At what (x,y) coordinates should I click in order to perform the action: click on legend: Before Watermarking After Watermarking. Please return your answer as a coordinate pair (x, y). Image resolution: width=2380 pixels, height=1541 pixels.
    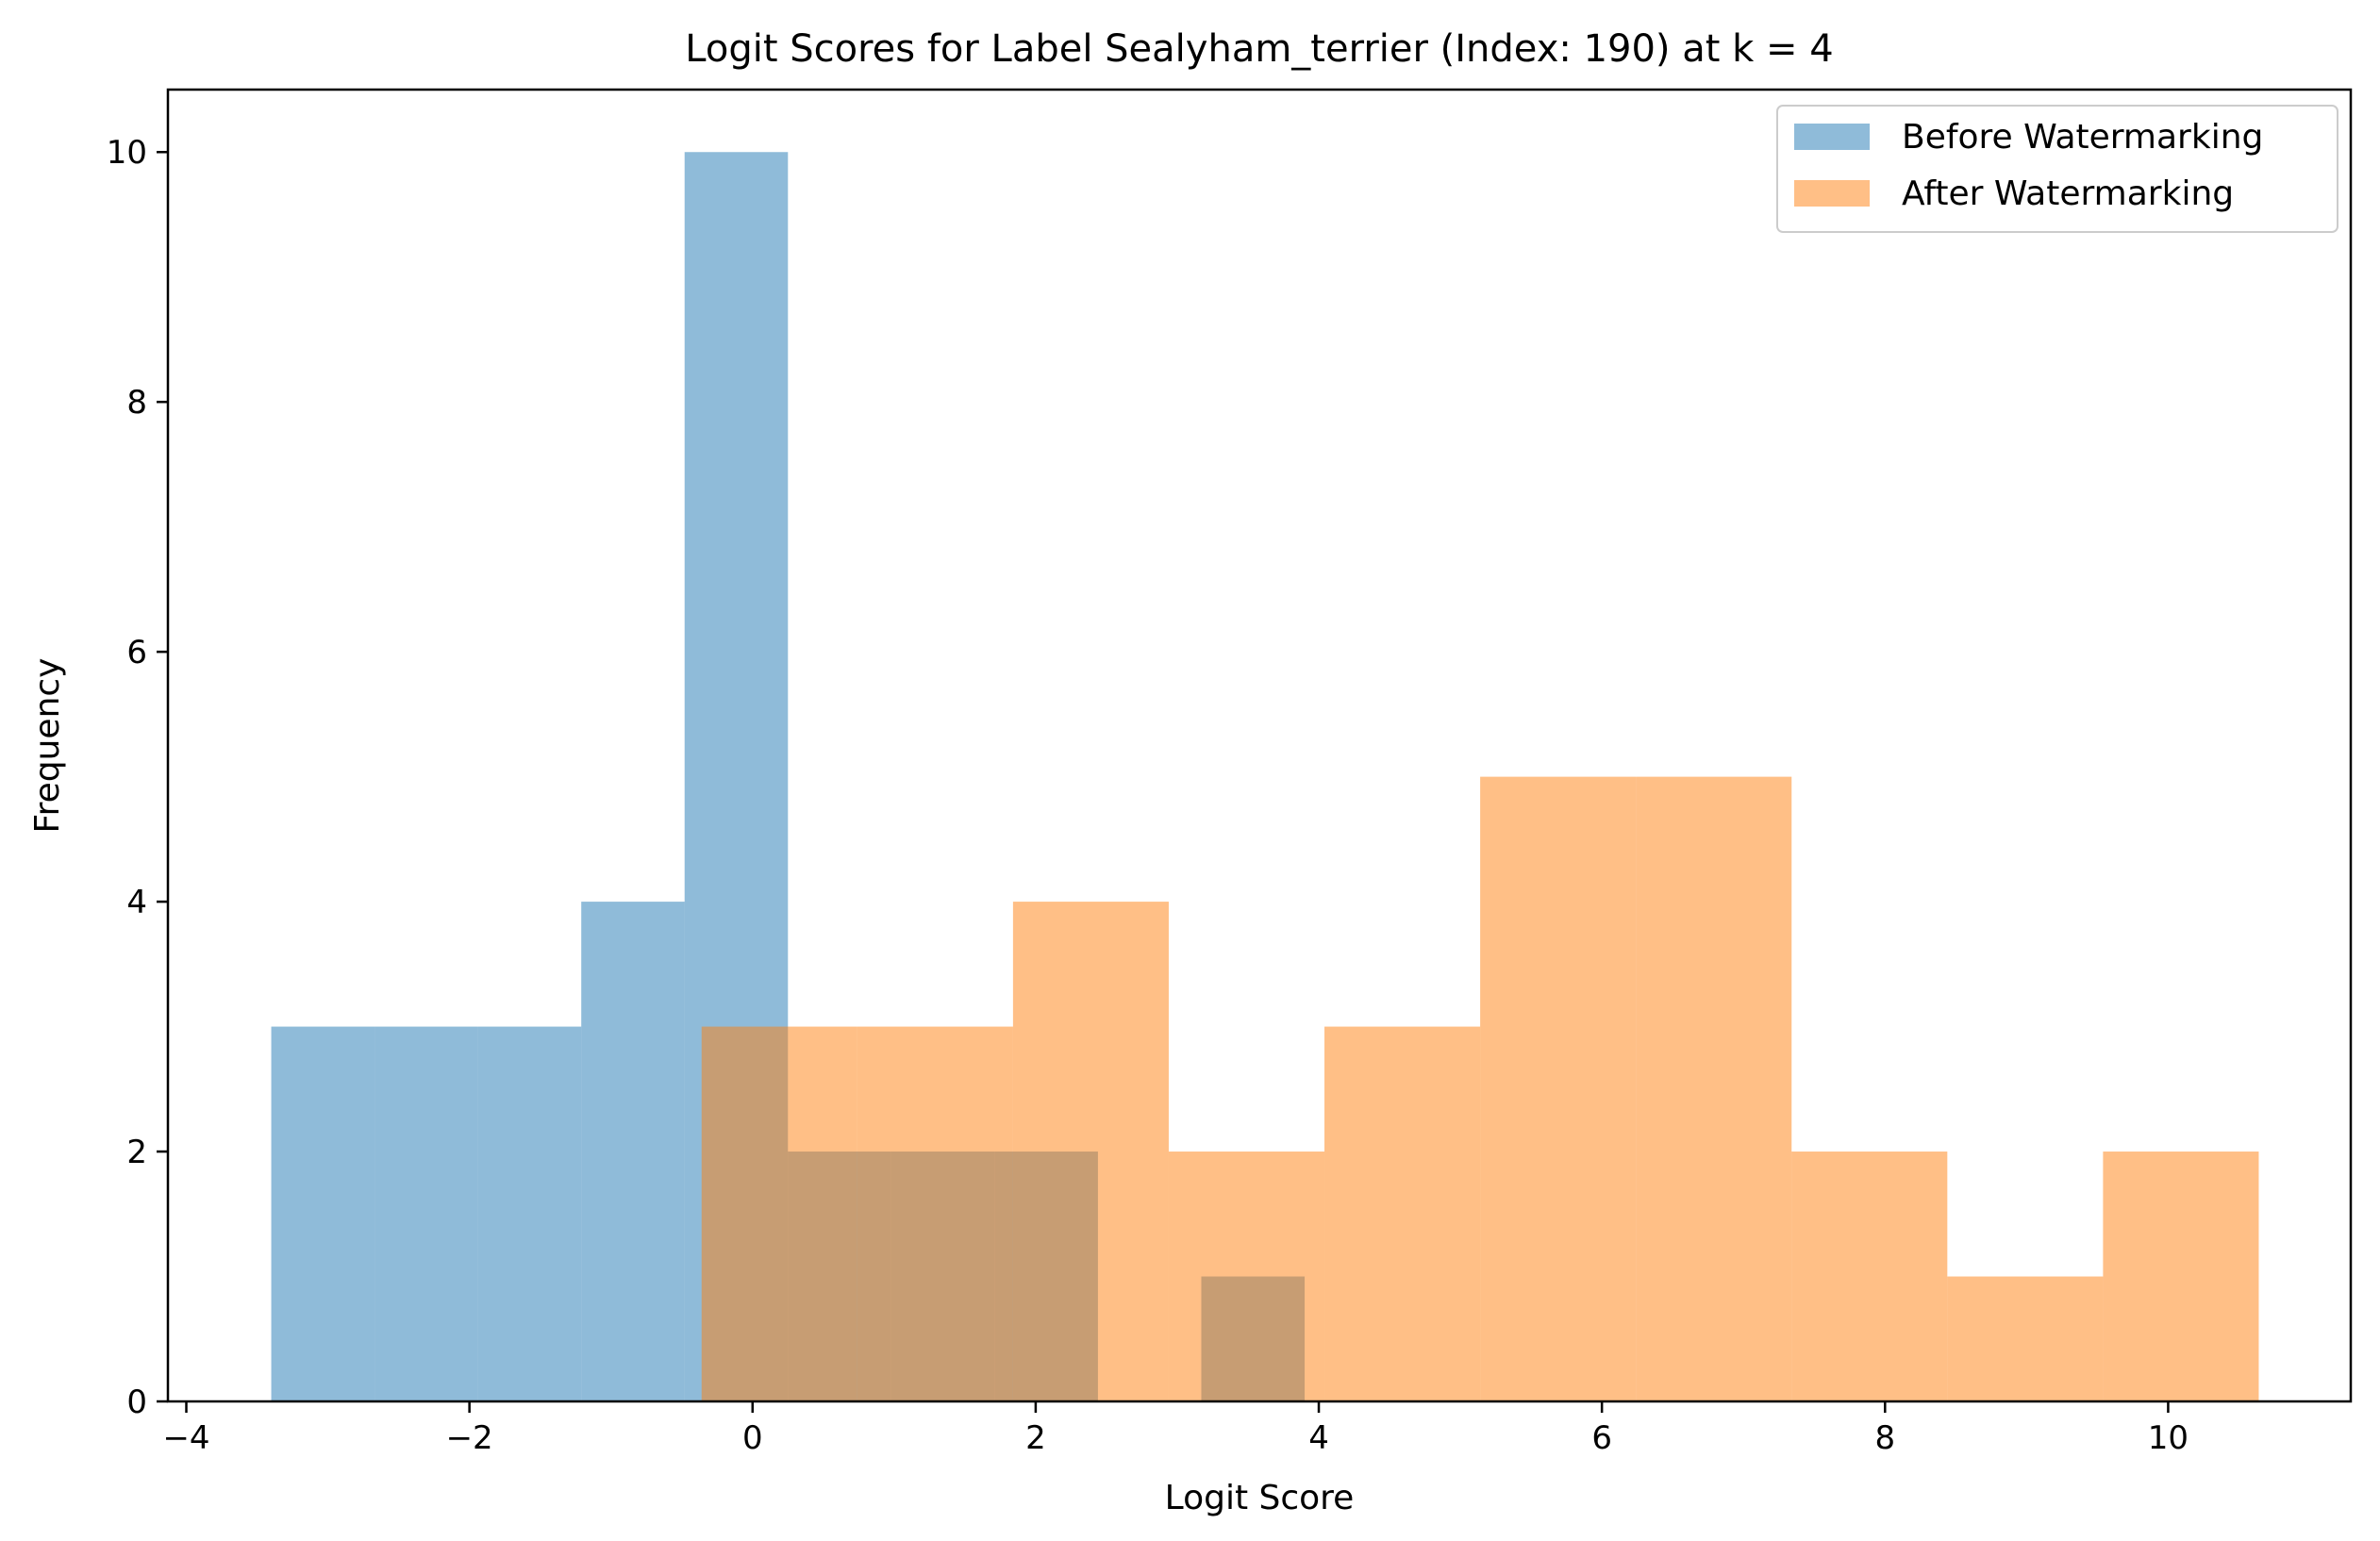
    Looking at the image, I should click on (2057, 169).